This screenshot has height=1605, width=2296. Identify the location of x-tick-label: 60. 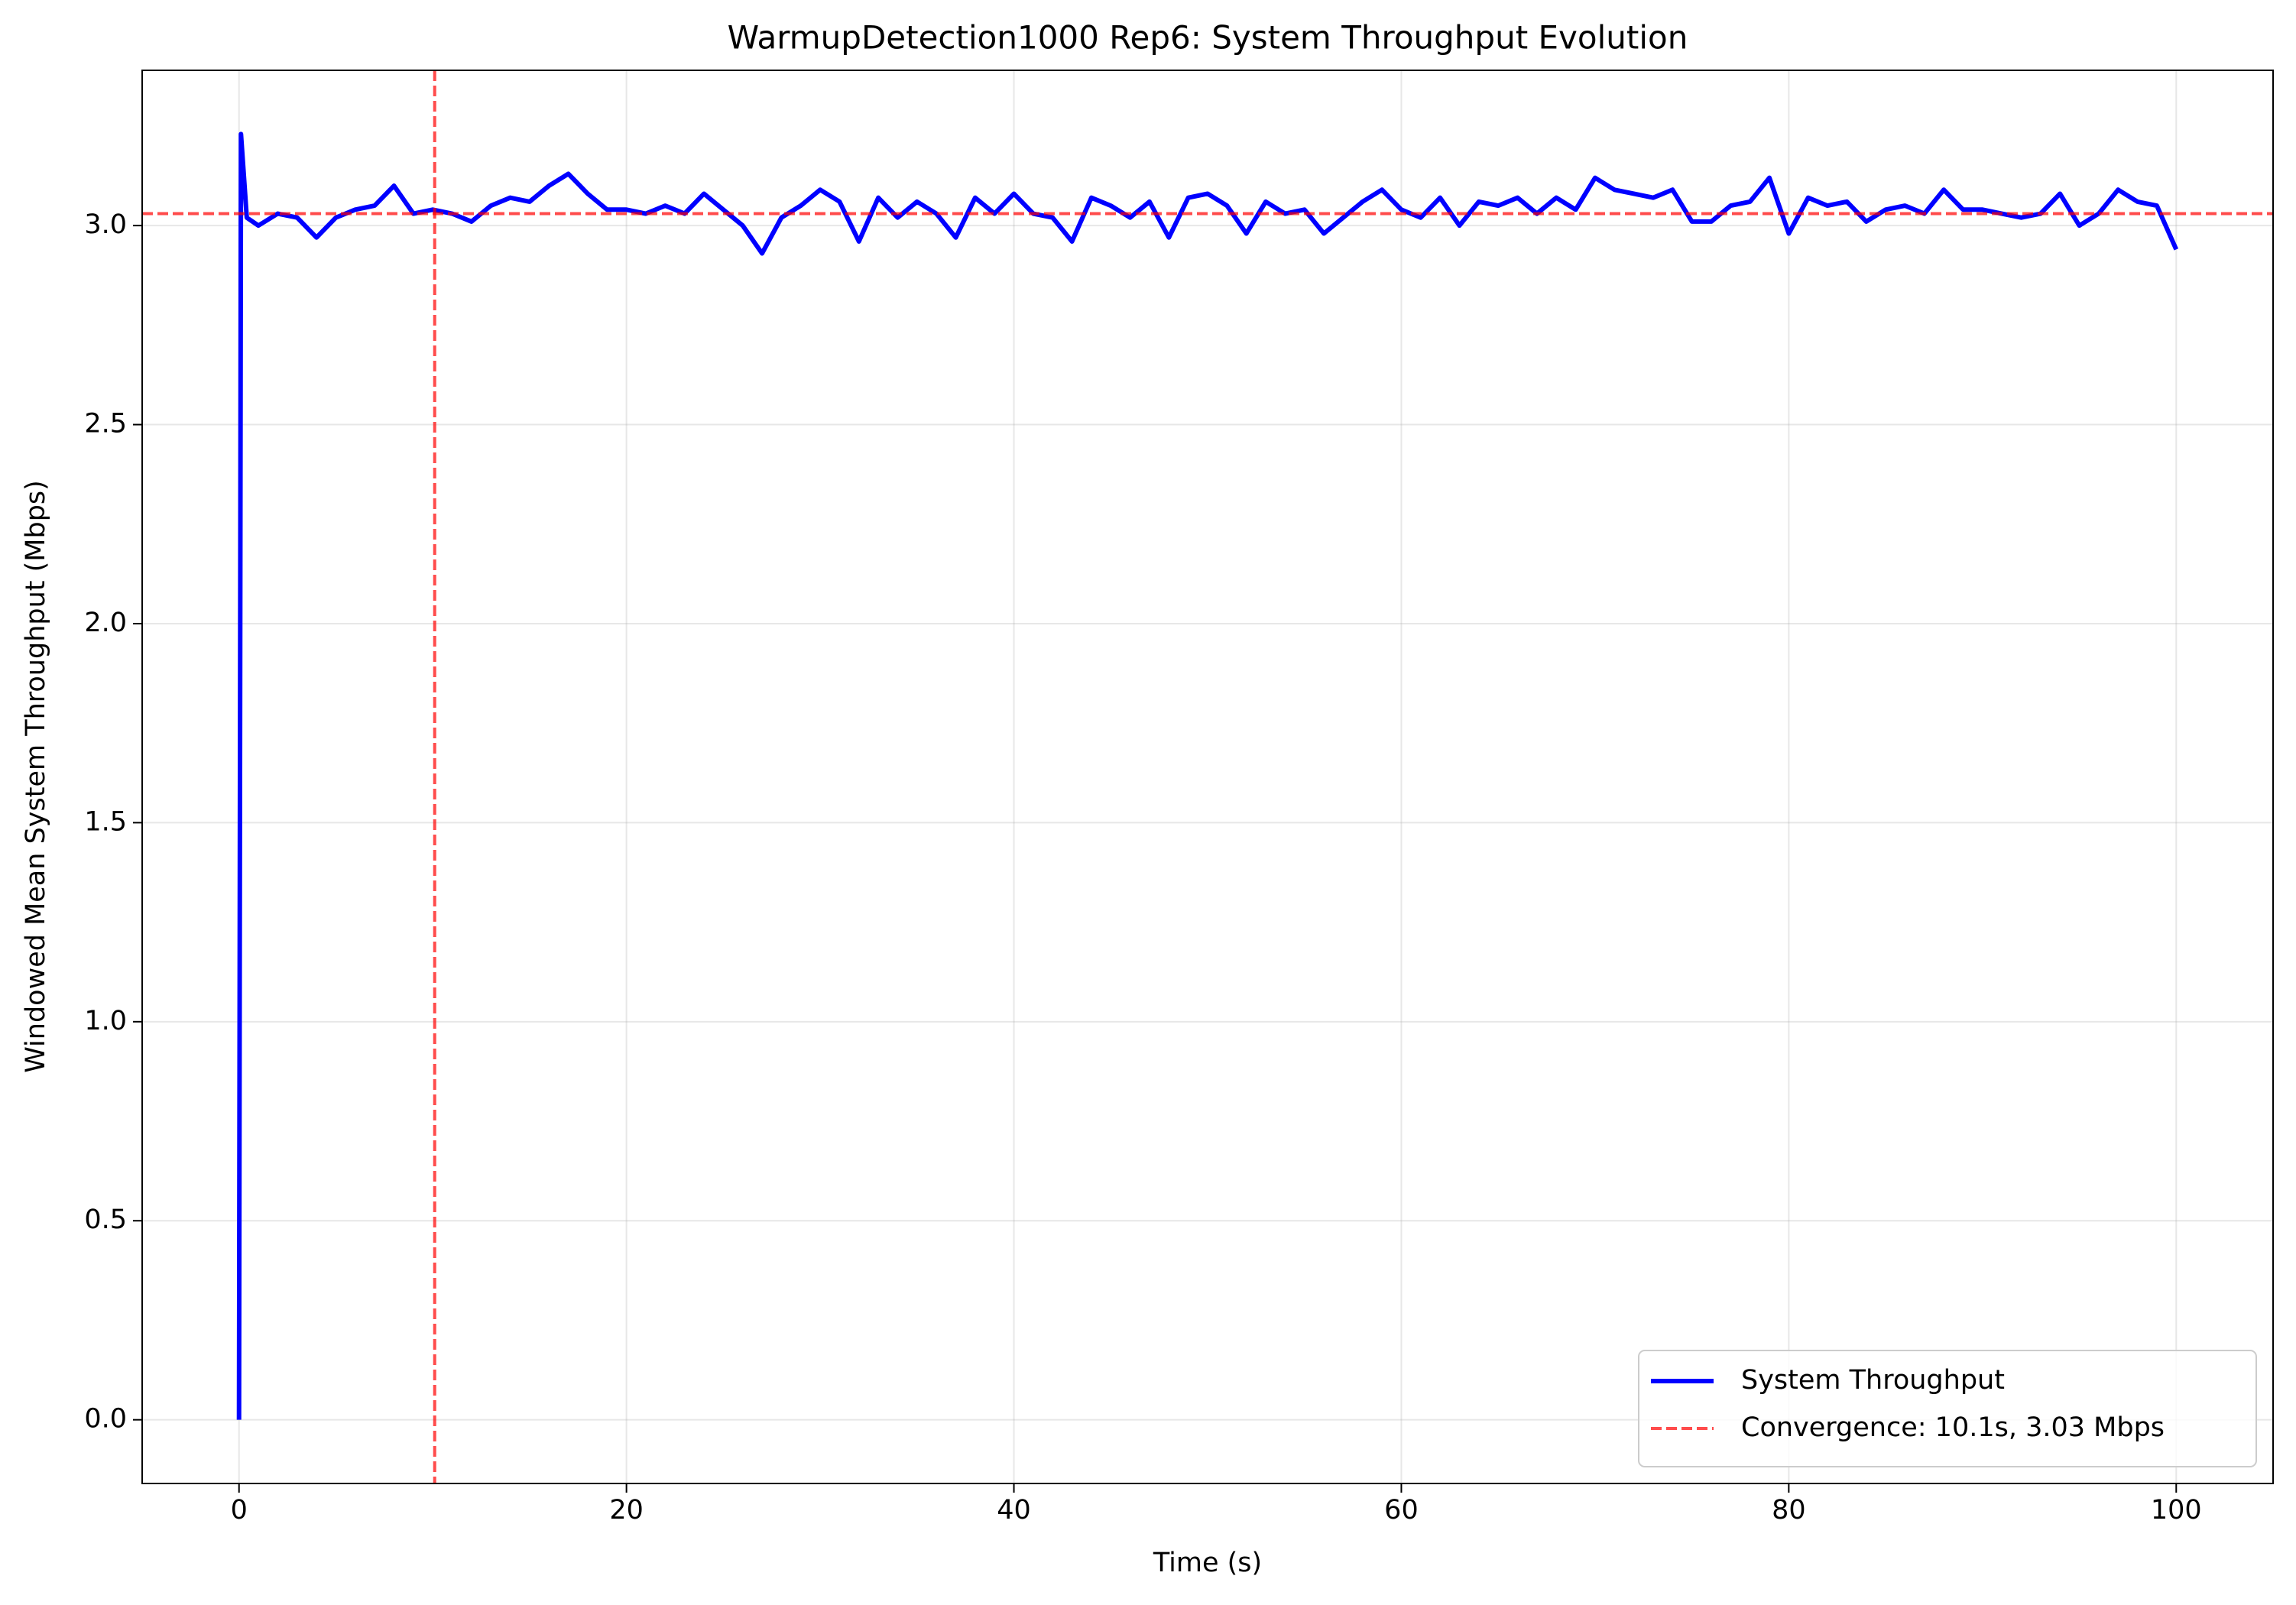
(1401, 1510).